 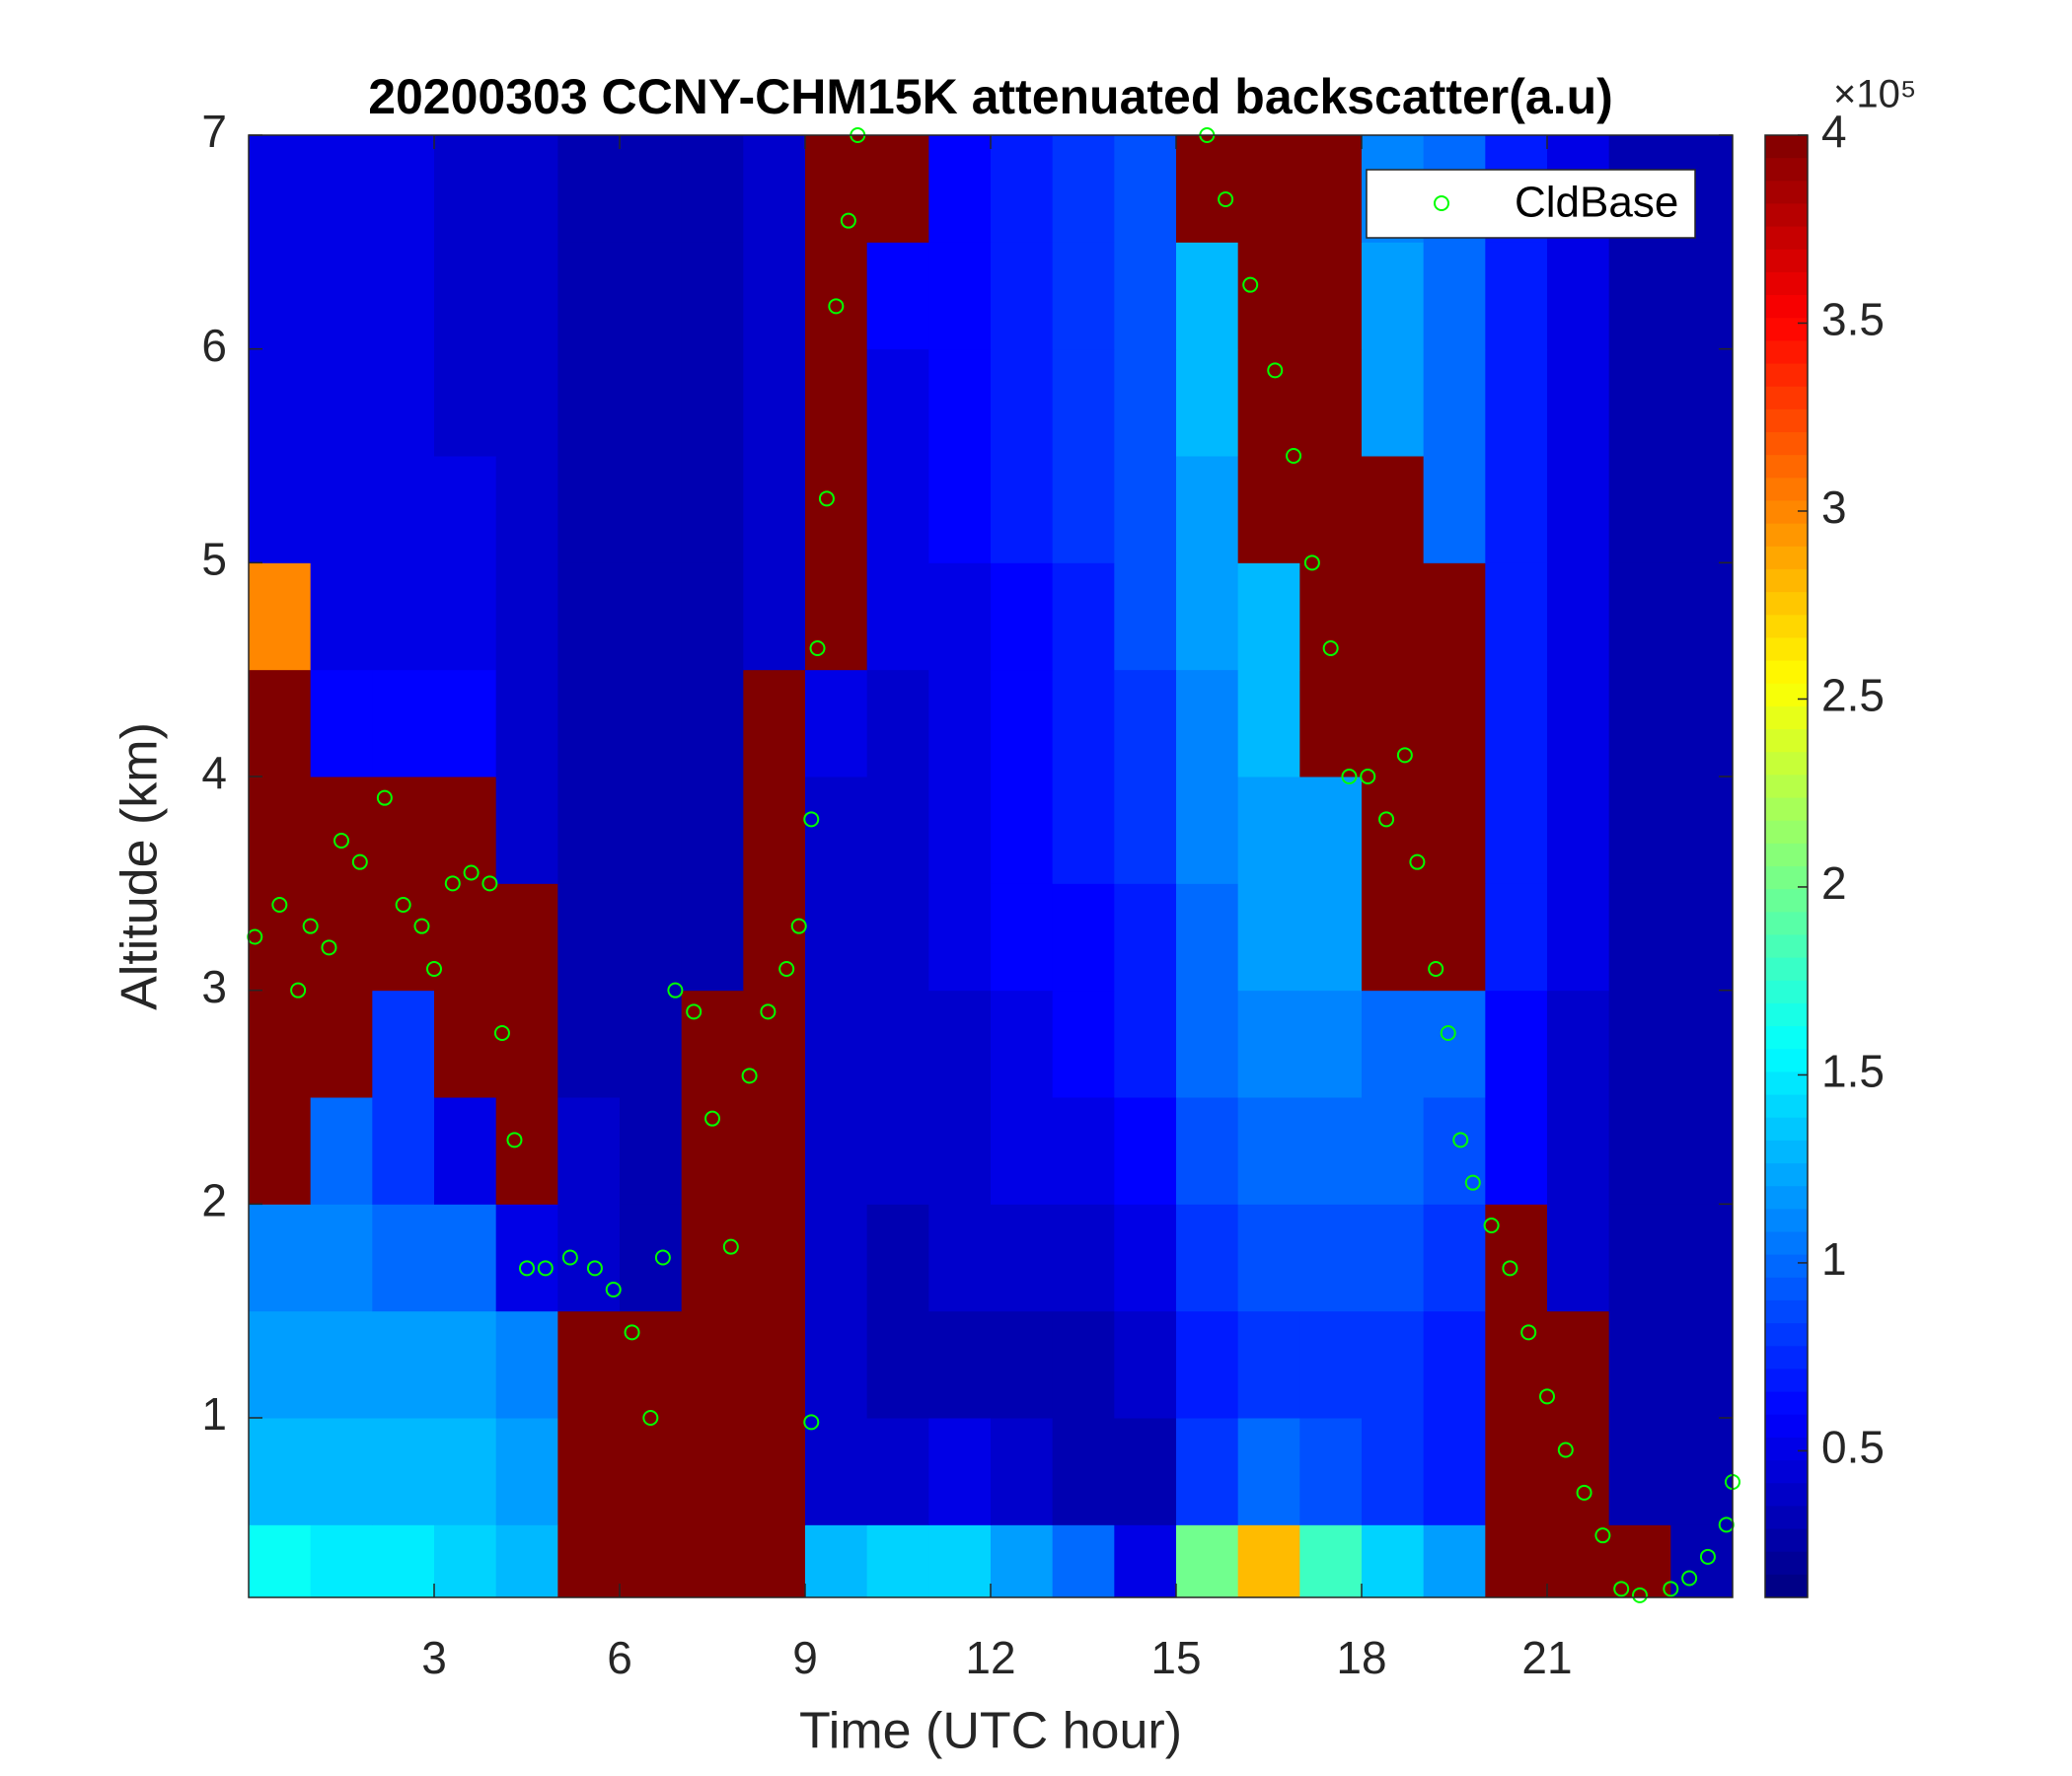 I want to click on y-tick-label: 2, so click(x=214, y=1200).